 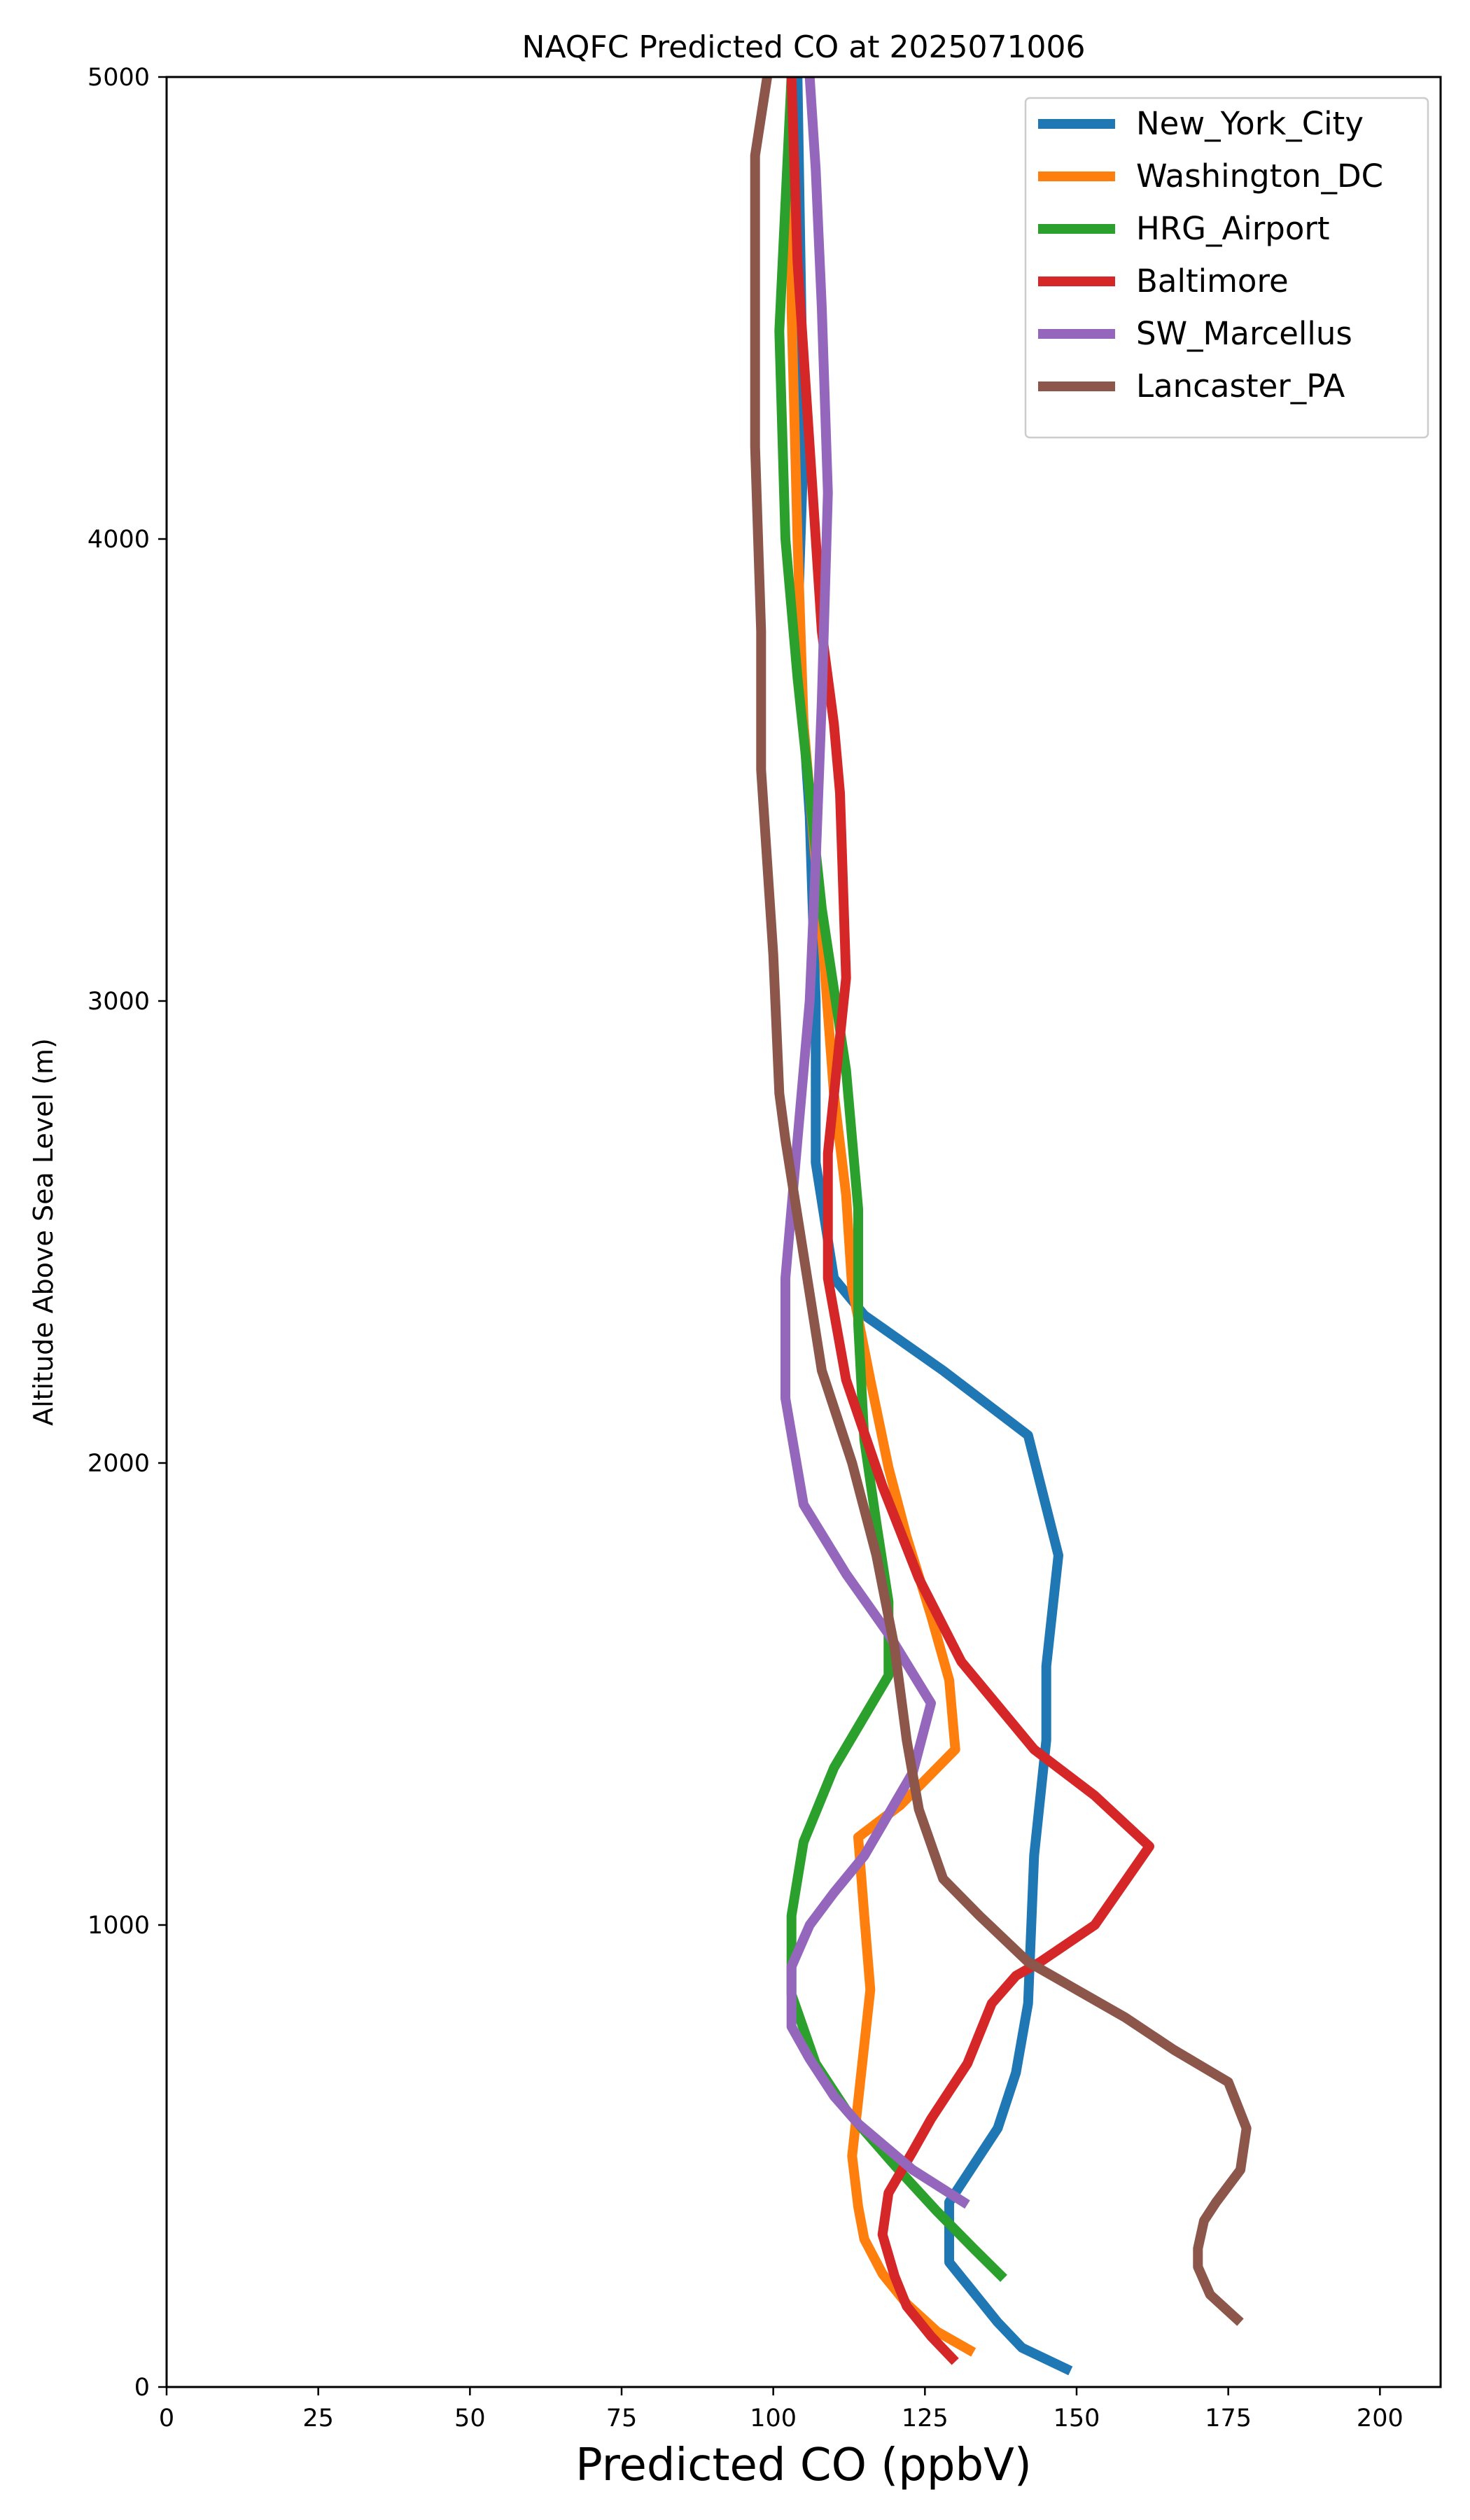 What do you see at coordinates (1244, 333) in the screenshot?
I see `legend-label-sw-marcellus: SW_Marcellus` at bounding box center [1244, 333].